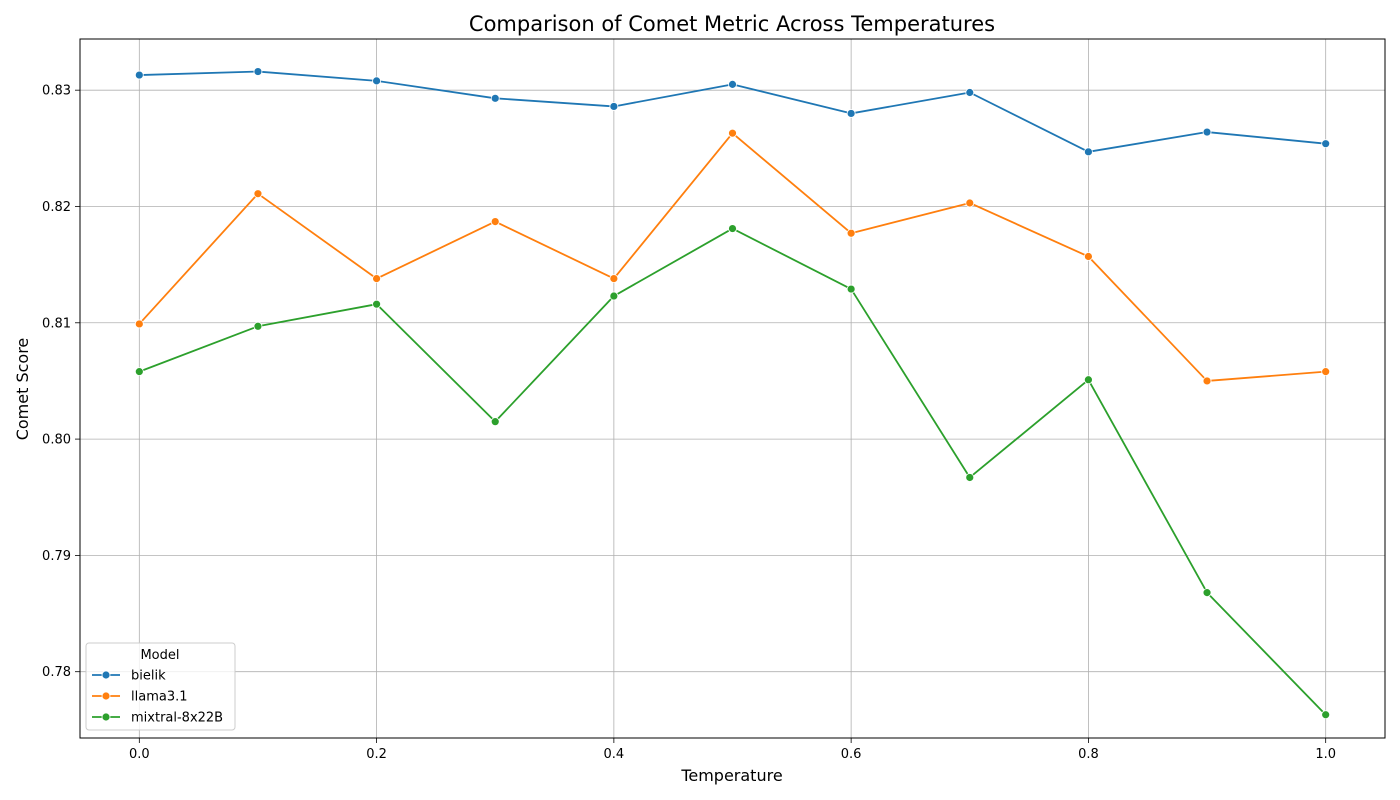 The height and width of the screenshot is (800, 1400). Describe the element at coordinates (61, 382) in the screenshot. I see `y-ticks: 0.78 0.79 0.80 0.81 0.82 0.83` at that location.